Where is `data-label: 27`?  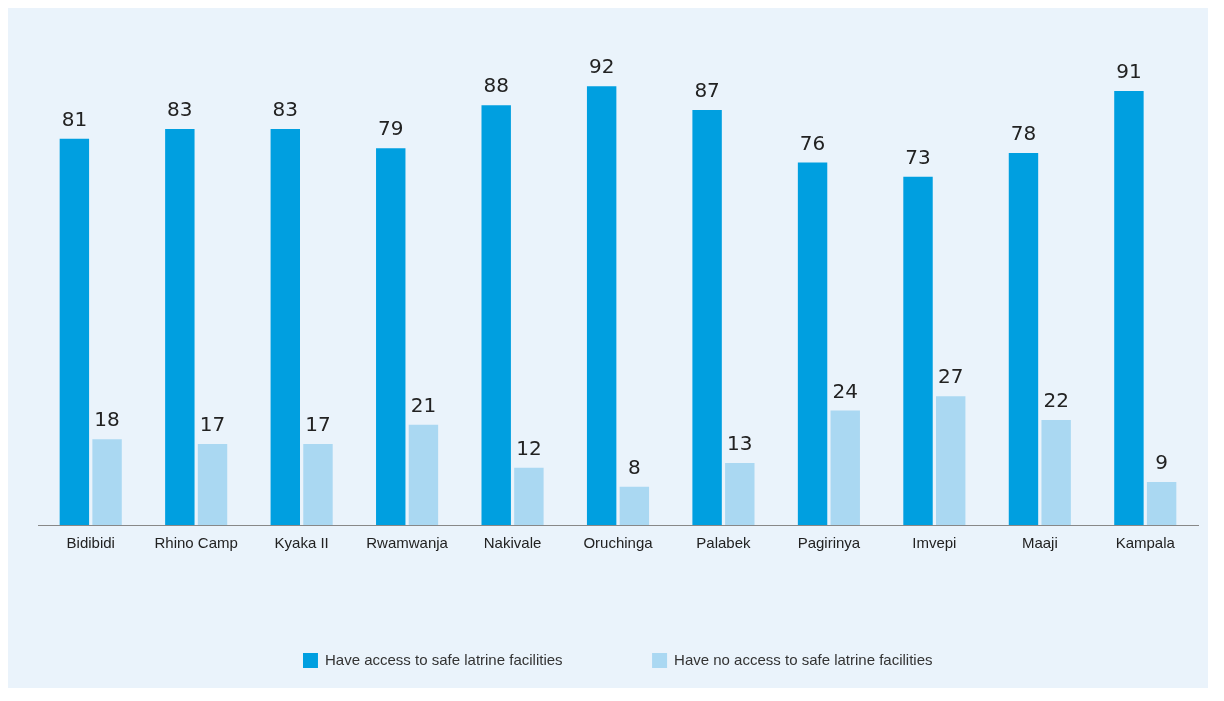
data-label: 27 is located at coordinates (950, 376).